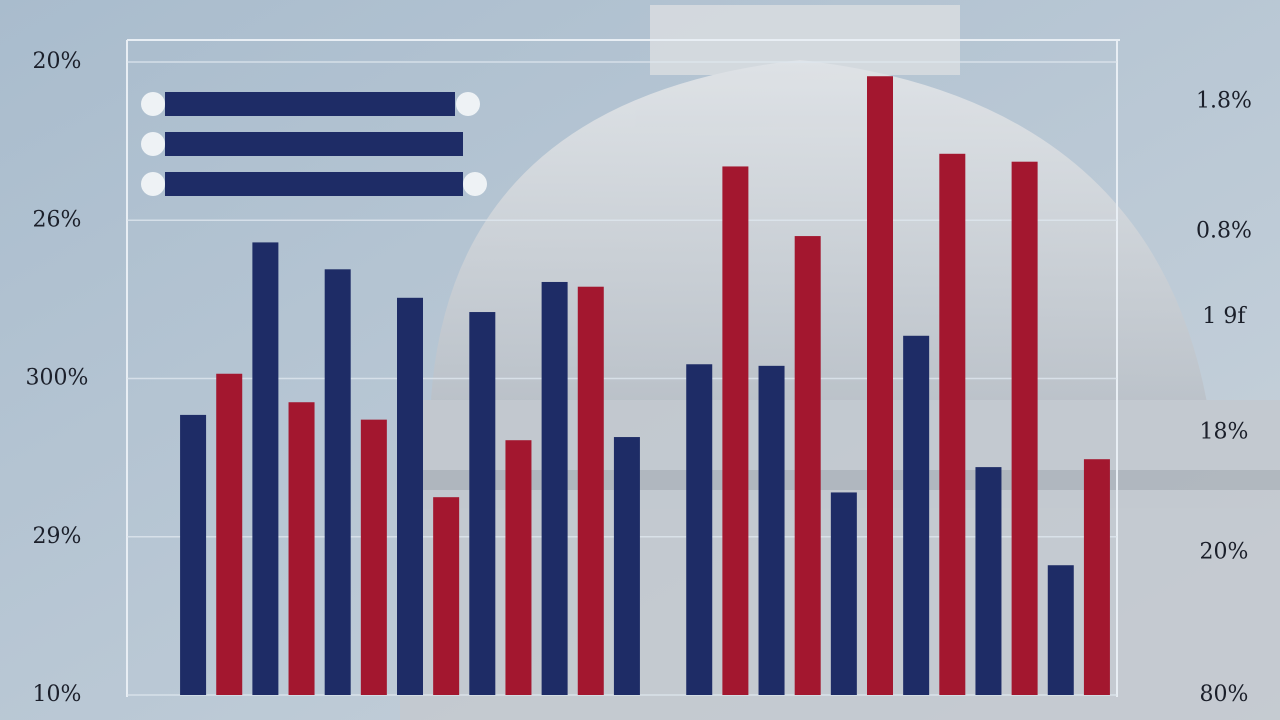 The height and width of the screenshot is (720, 1280). I want to click on y-tick-label: 300%, so click(57, 378).